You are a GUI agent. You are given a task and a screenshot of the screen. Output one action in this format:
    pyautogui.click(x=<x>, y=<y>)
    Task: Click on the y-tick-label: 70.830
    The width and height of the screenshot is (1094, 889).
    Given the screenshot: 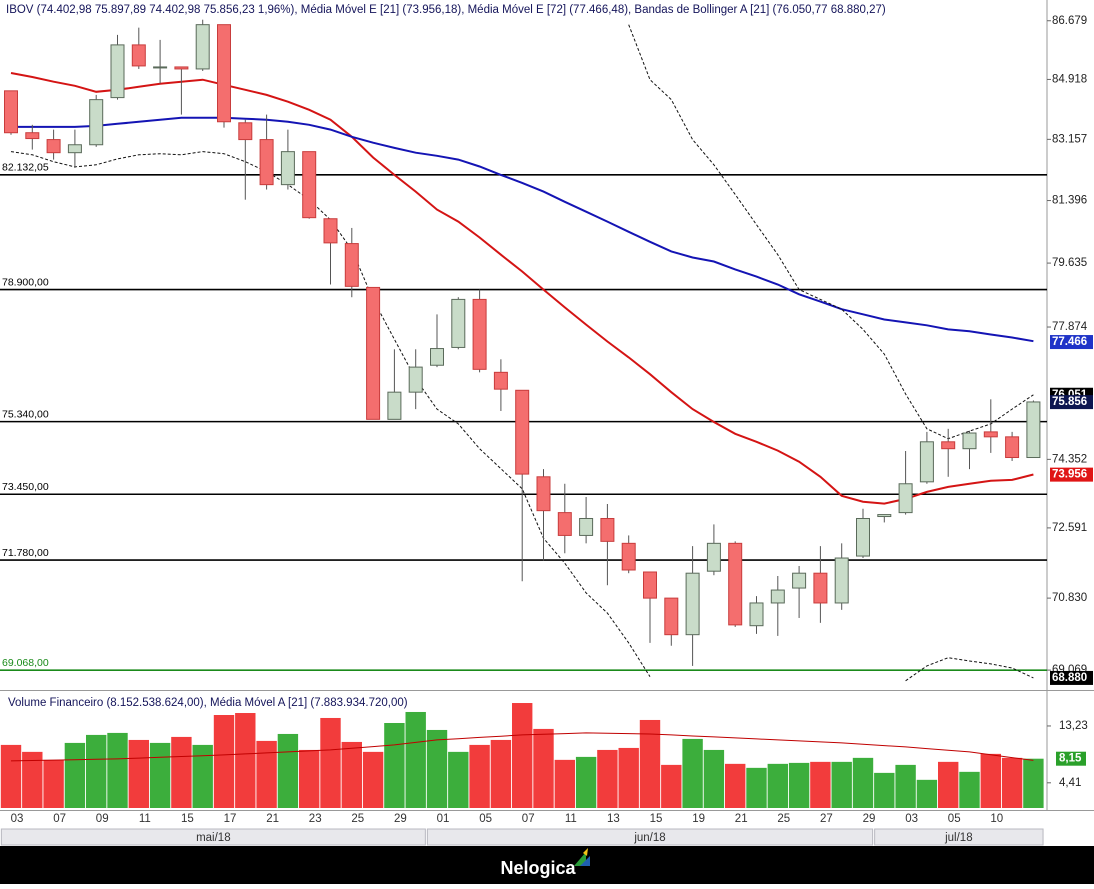 What is the action you would take?
    pyautogui.click(x=1069, y=598)
    